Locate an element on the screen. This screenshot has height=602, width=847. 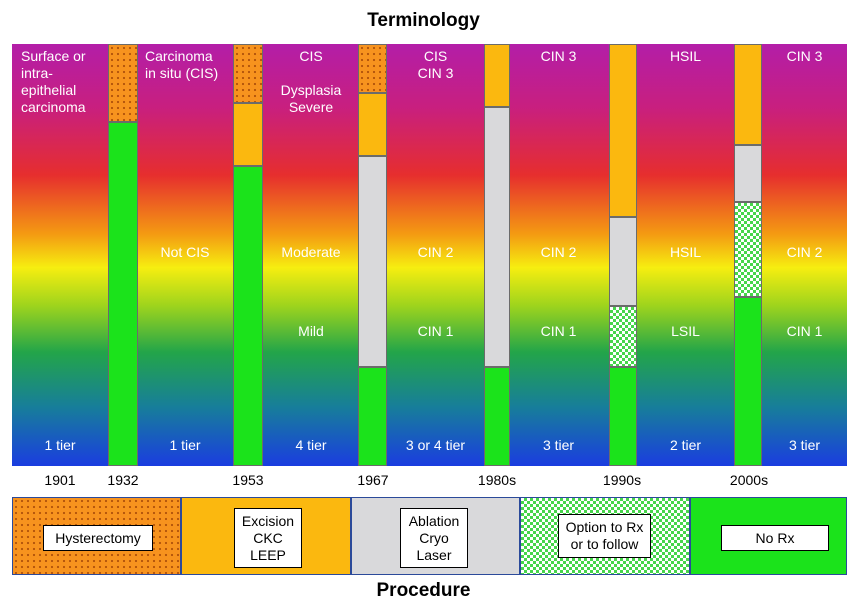
year-label-1990s: 1990s is located at coordinates (622, 480).